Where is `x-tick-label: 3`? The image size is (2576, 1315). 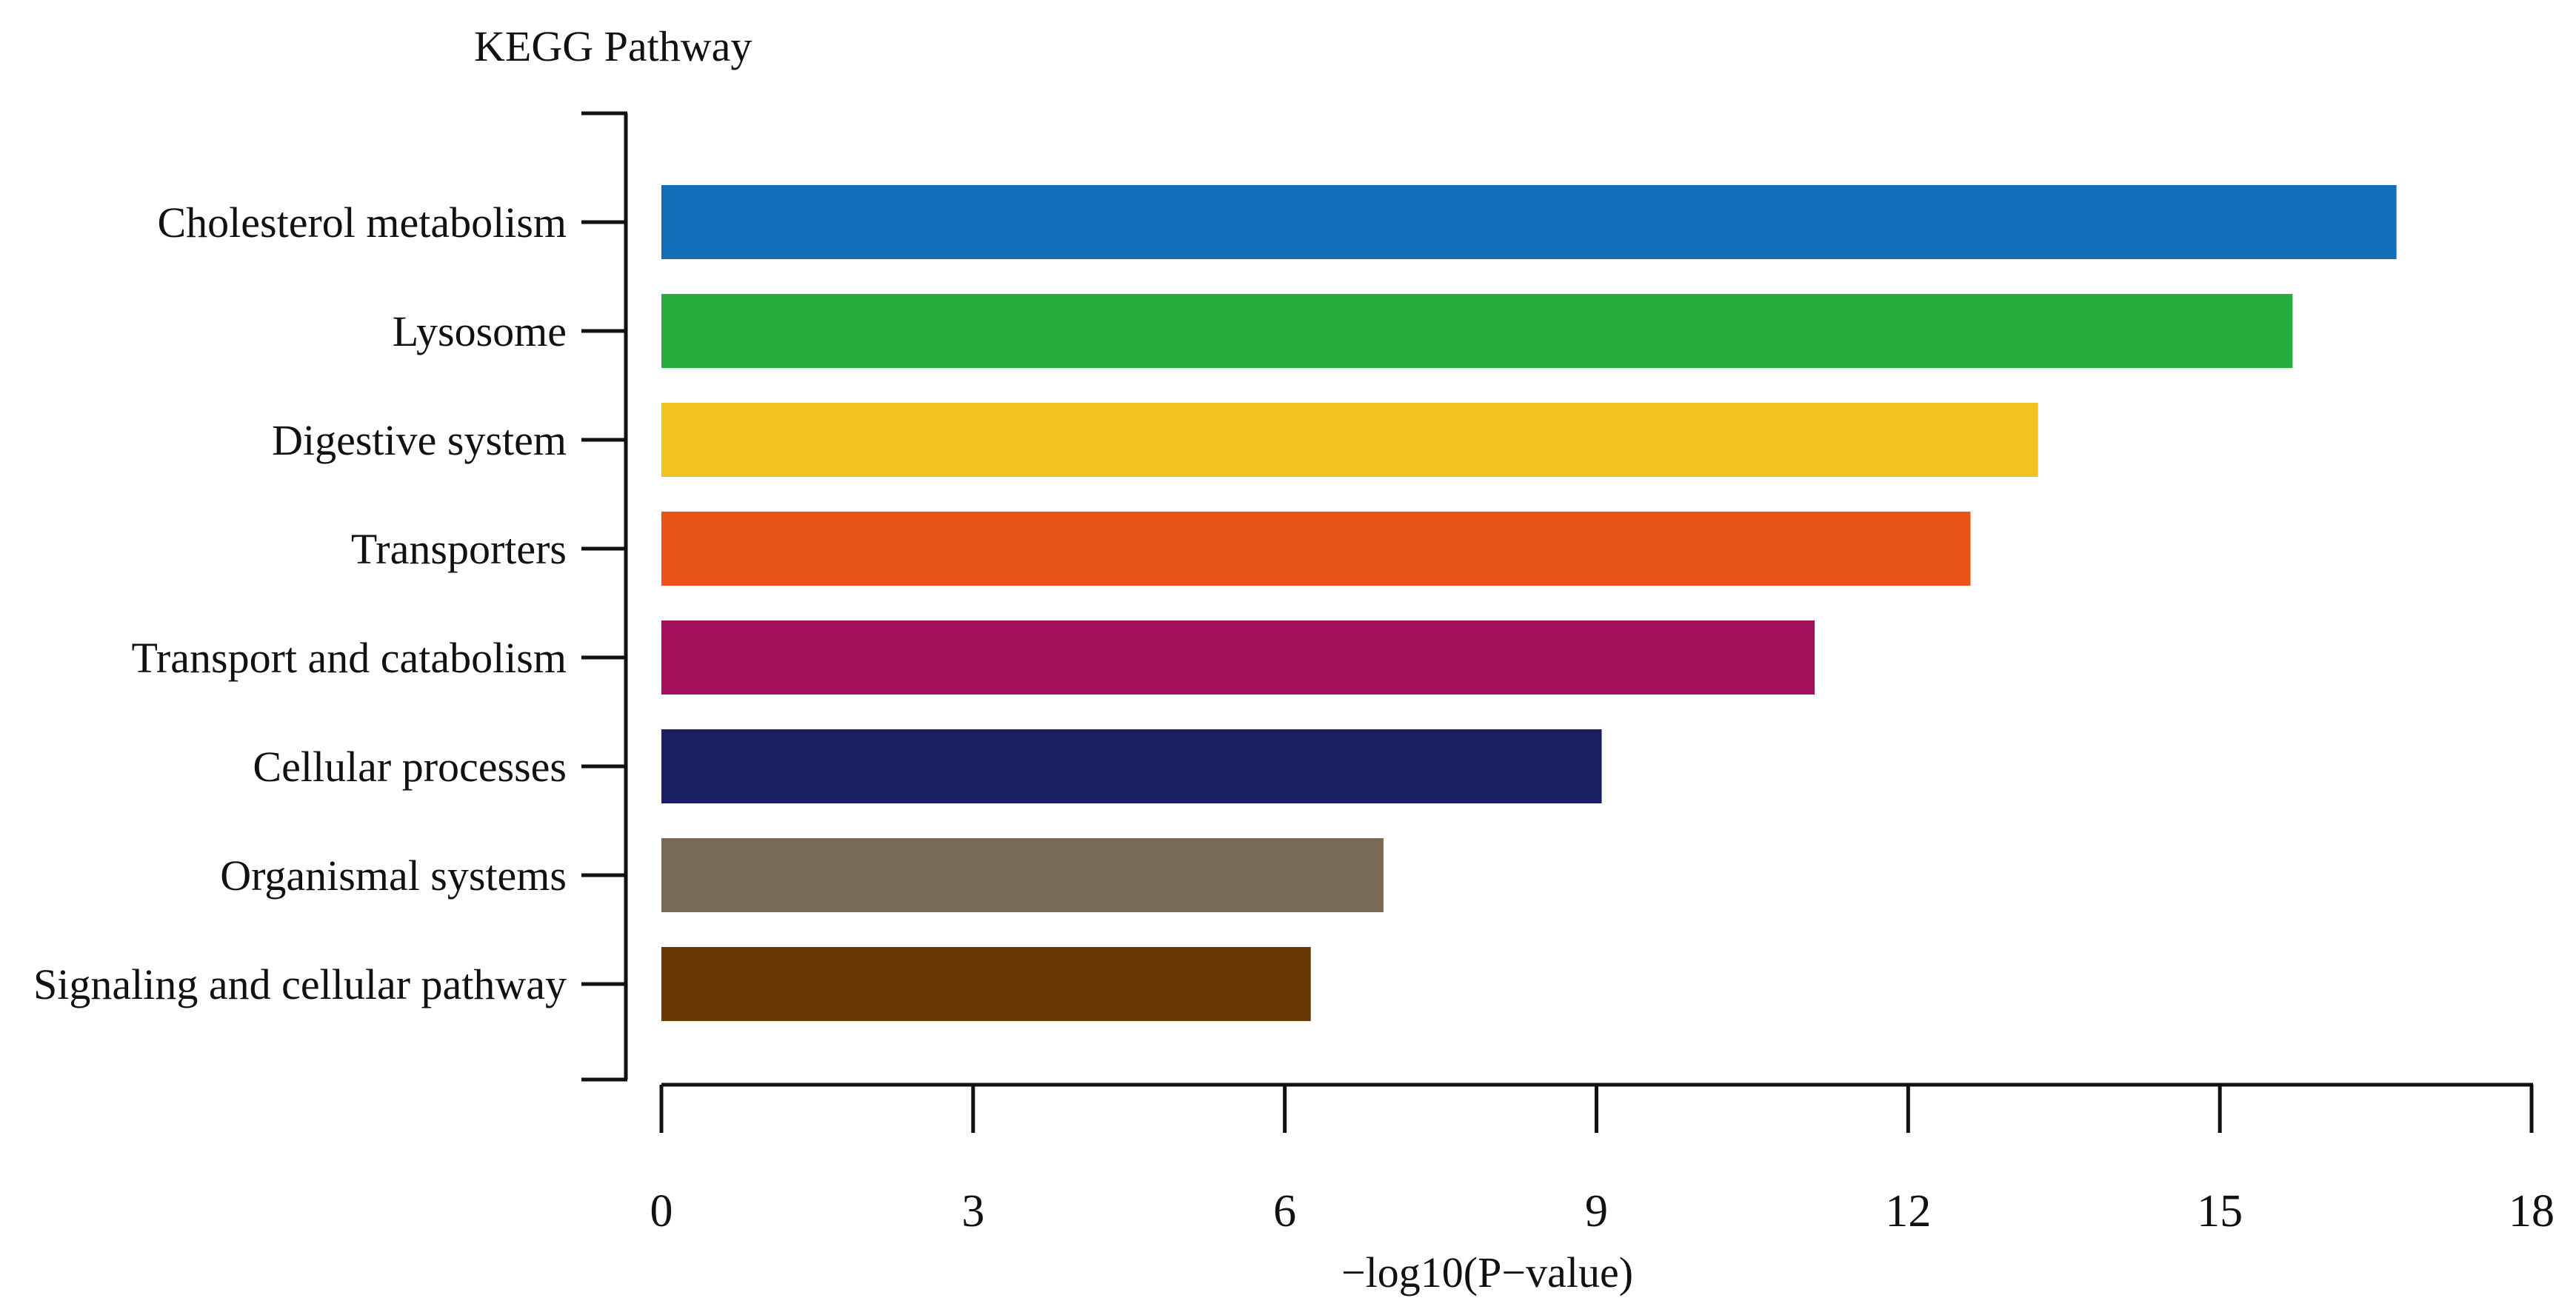 x-tick-label: 3 is located at coordinates (972, 1211).